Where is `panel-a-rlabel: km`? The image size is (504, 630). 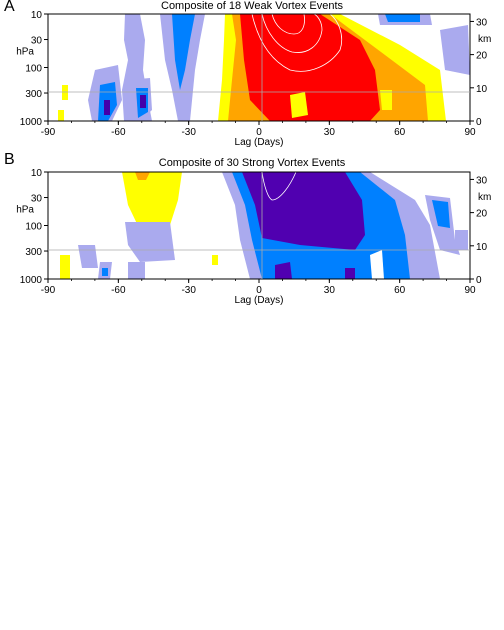 panel-a-rlabel: km is located at coordinates (484, 39).